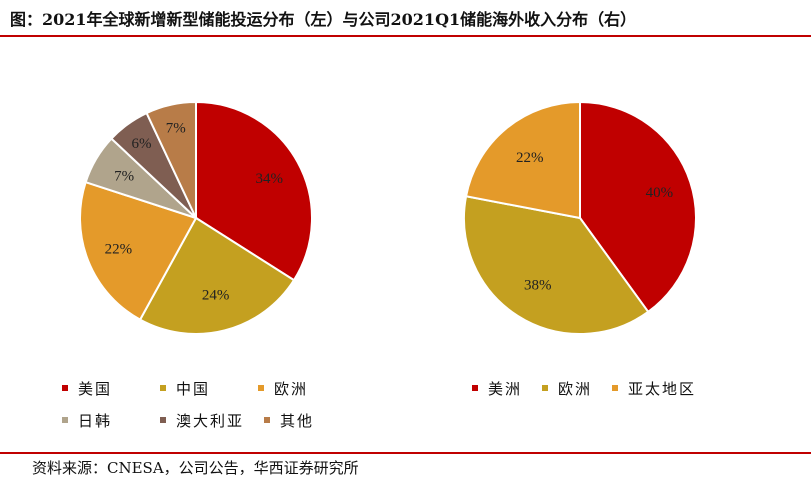  What do you see at coordinates (193, 388) in the screenshot?
I see `legend-label: 中国` at bounding box center [193, 388].